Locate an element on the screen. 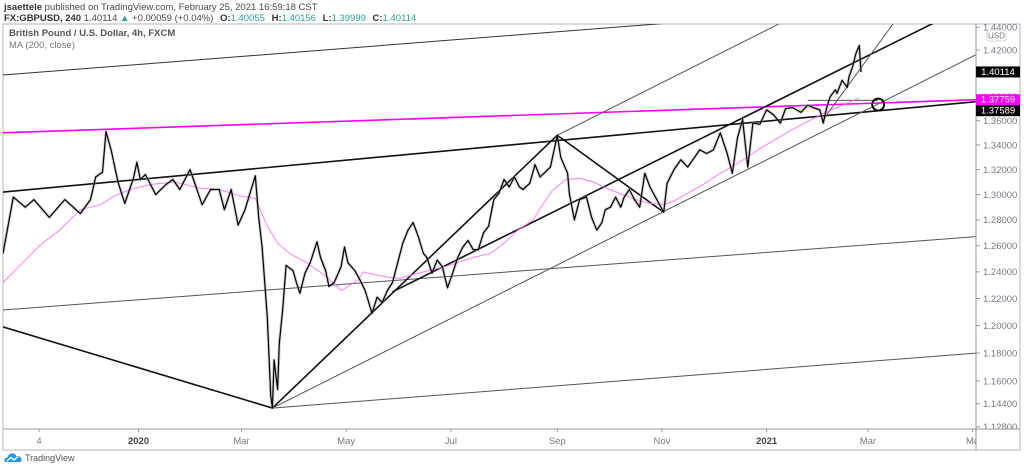  base-thin-trendline is located at coordinates (624, 380).